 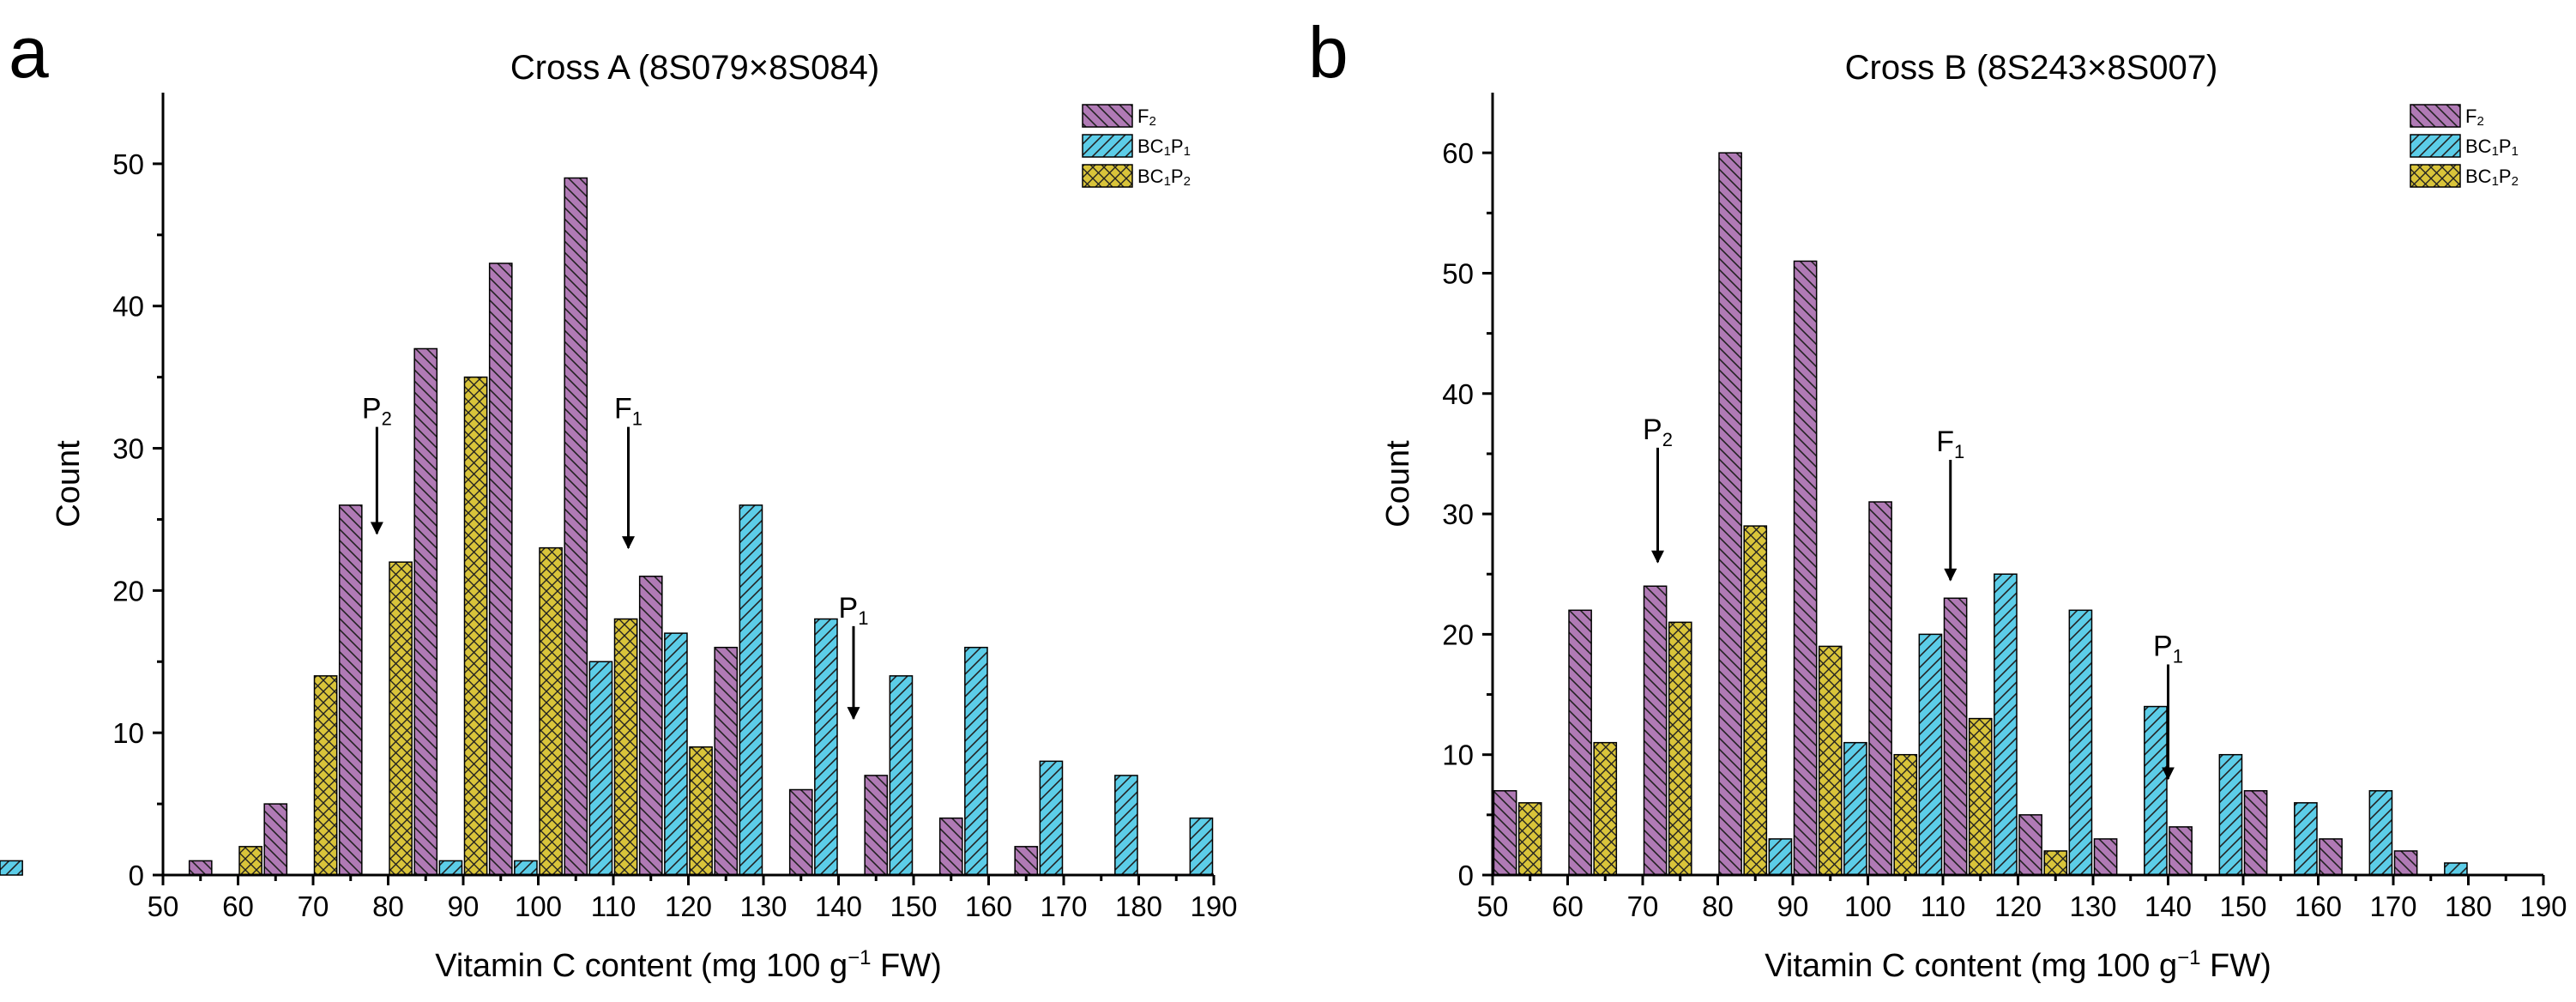 I want to click on legend: F2 BC1P1 BC1P2, so click(x=1136, y=146).